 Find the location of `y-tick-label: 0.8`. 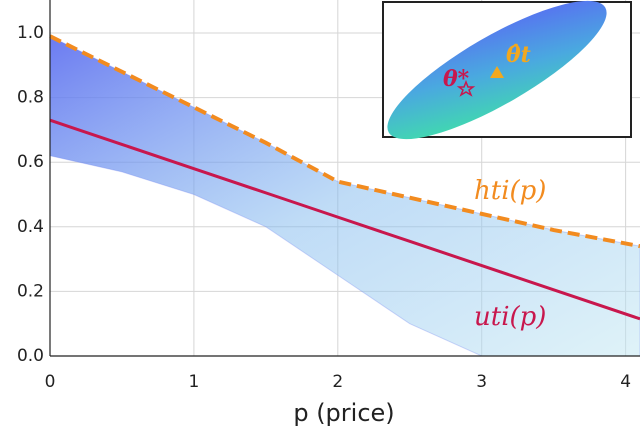

y-tick-label: 0.8 is located at coordinates (30, 98).